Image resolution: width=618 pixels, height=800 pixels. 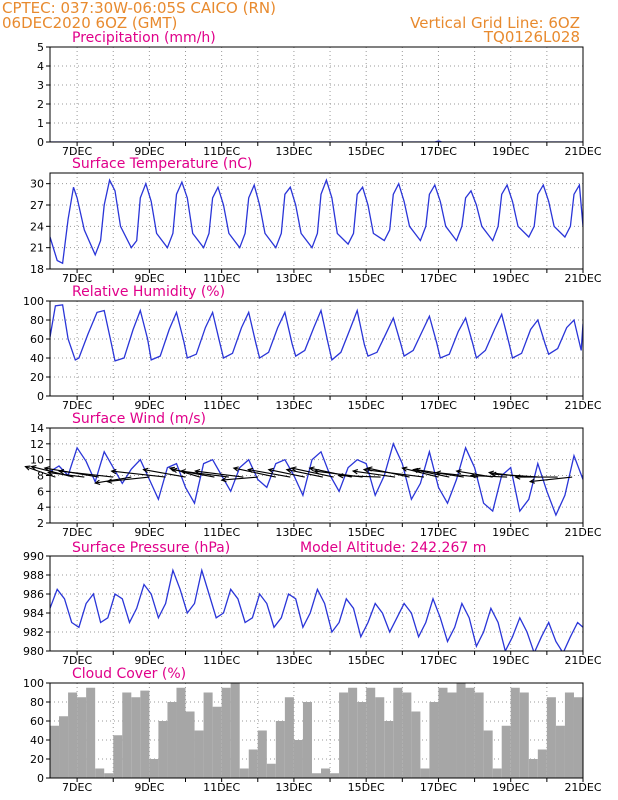 I want to click on header-grid-note: Vertical Grid Line: 6OZ, so click(x=495, y=23).